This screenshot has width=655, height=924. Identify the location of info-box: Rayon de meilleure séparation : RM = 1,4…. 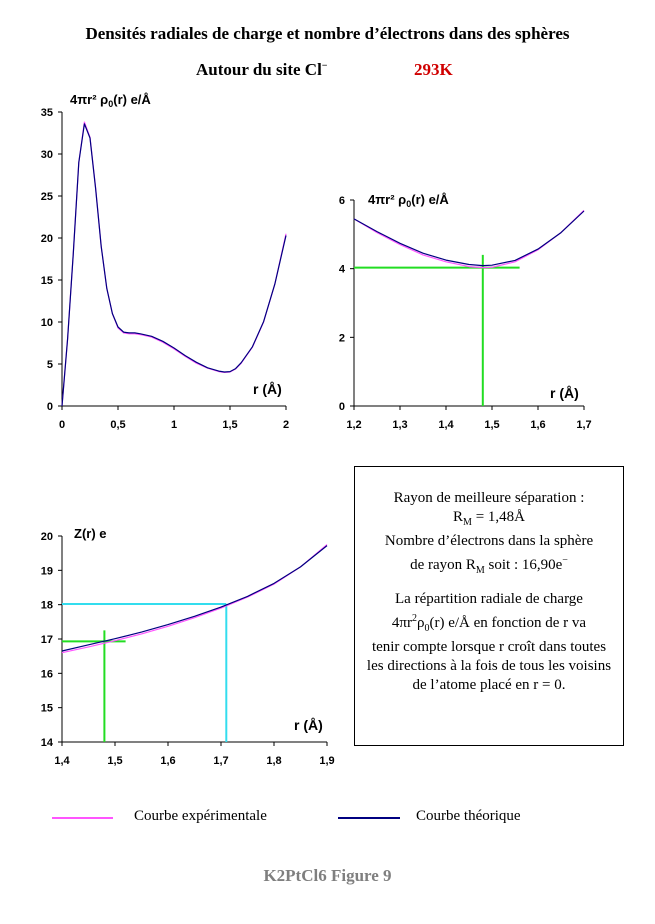
(489, 606).